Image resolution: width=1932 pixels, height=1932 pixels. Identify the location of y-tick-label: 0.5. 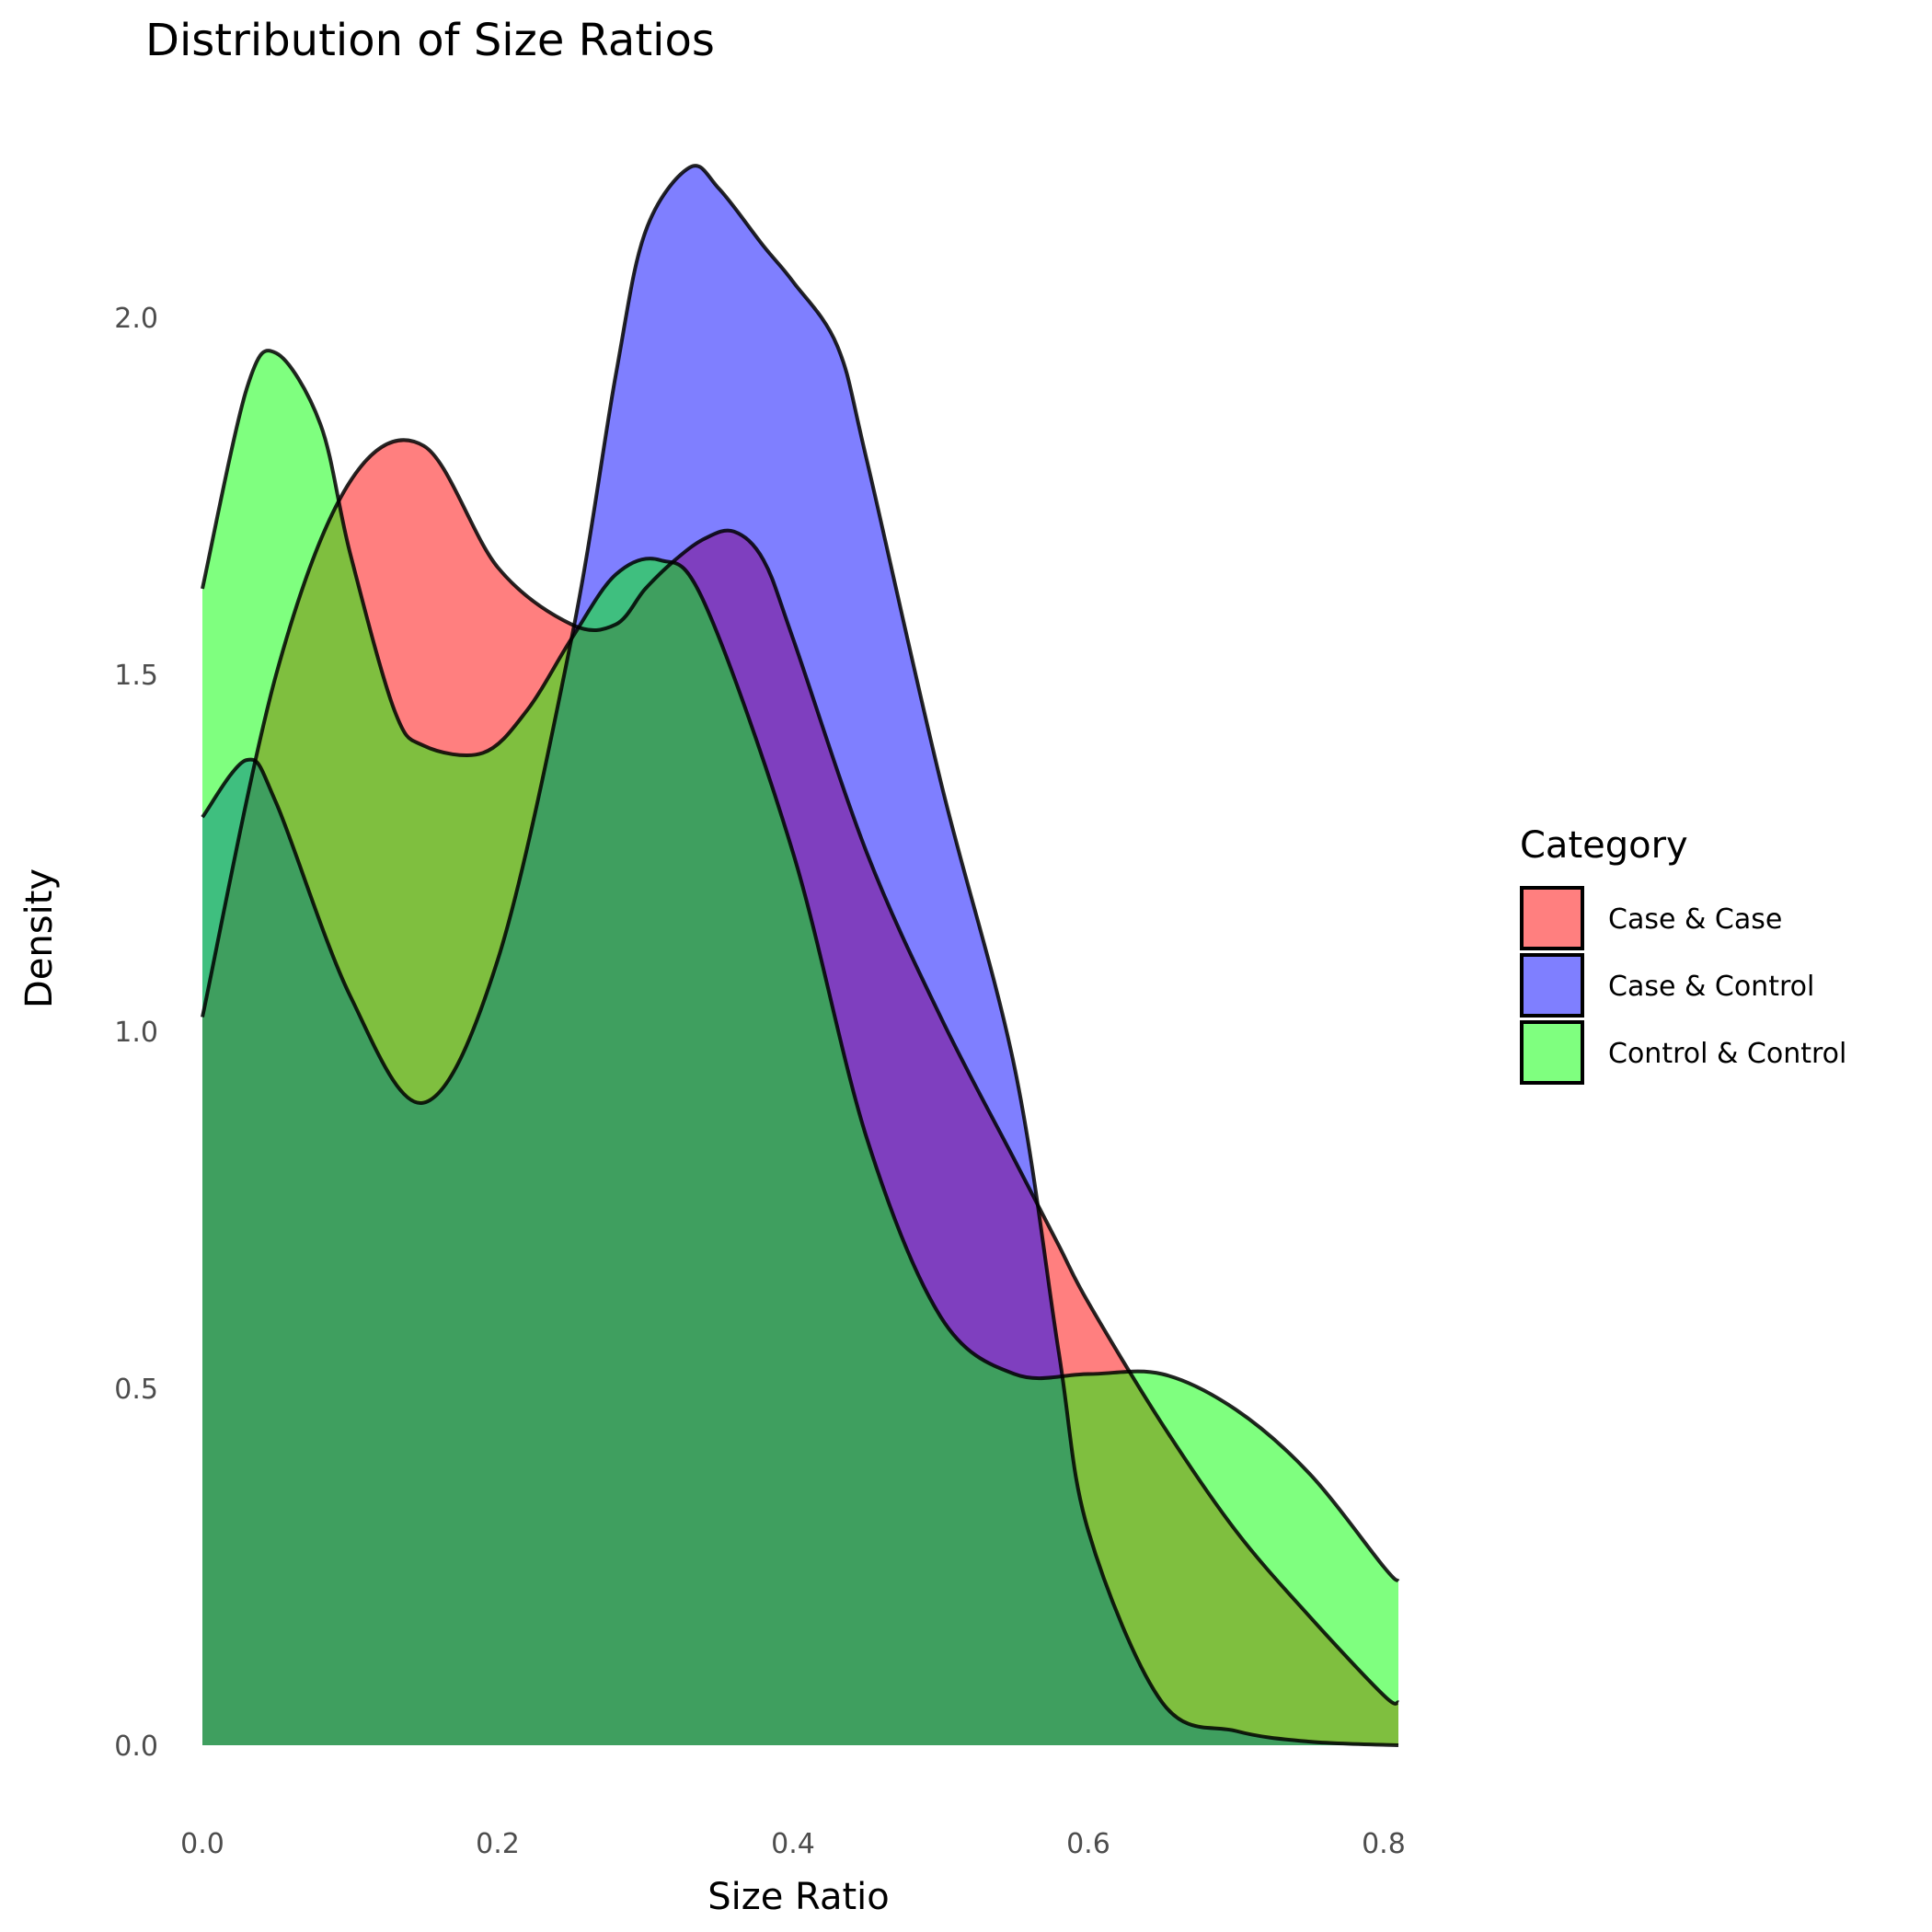
(136, 1390).